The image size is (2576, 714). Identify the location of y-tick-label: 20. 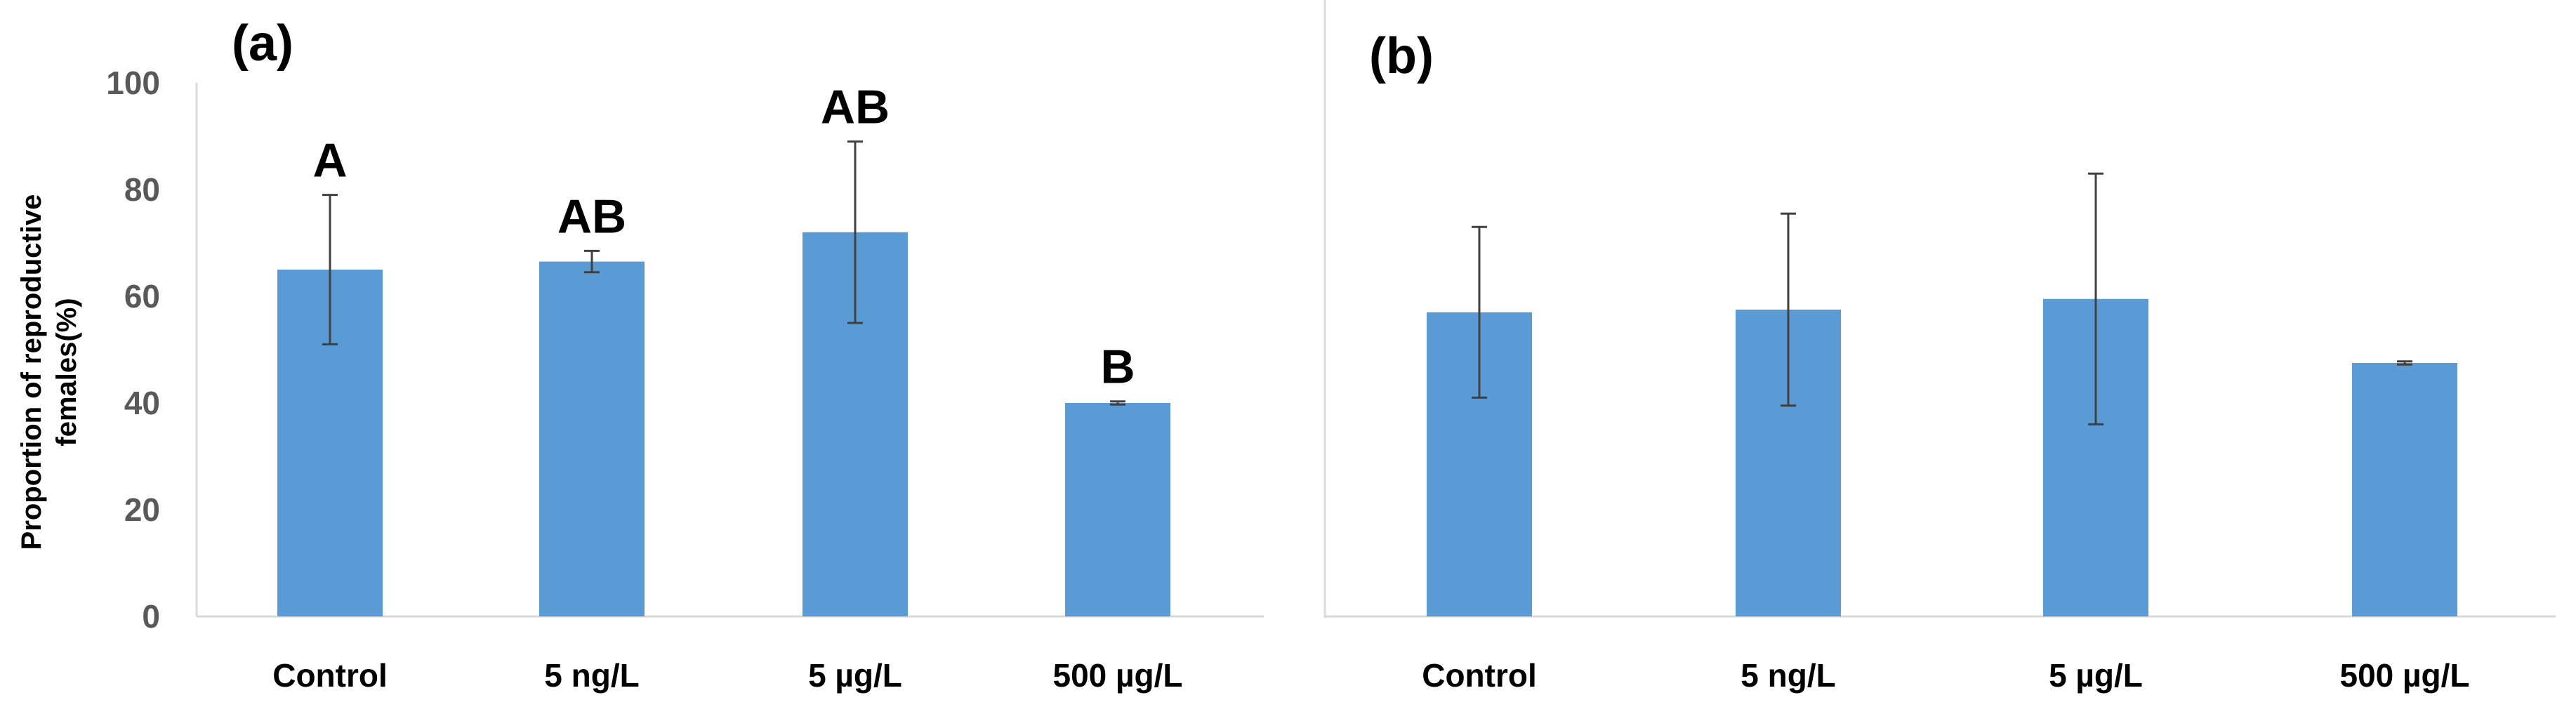
(142, 509).